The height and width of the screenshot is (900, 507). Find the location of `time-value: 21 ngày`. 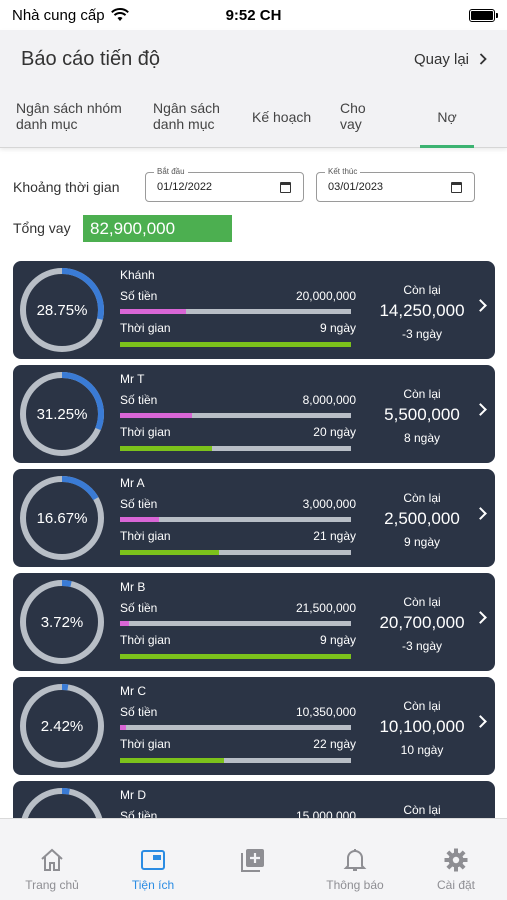

time-value: 21 ngày is located at coordinates (334, 536).